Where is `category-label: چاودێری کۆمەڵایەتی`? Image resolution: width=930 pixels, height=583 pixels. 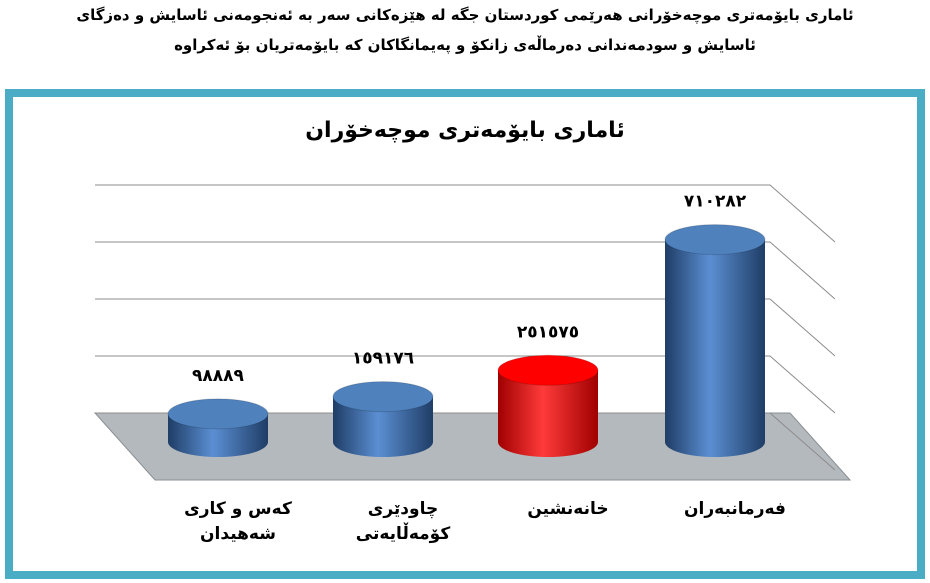 category-label: چاودێری کۆمەڵایەتی is located at coordinates (403, 521).